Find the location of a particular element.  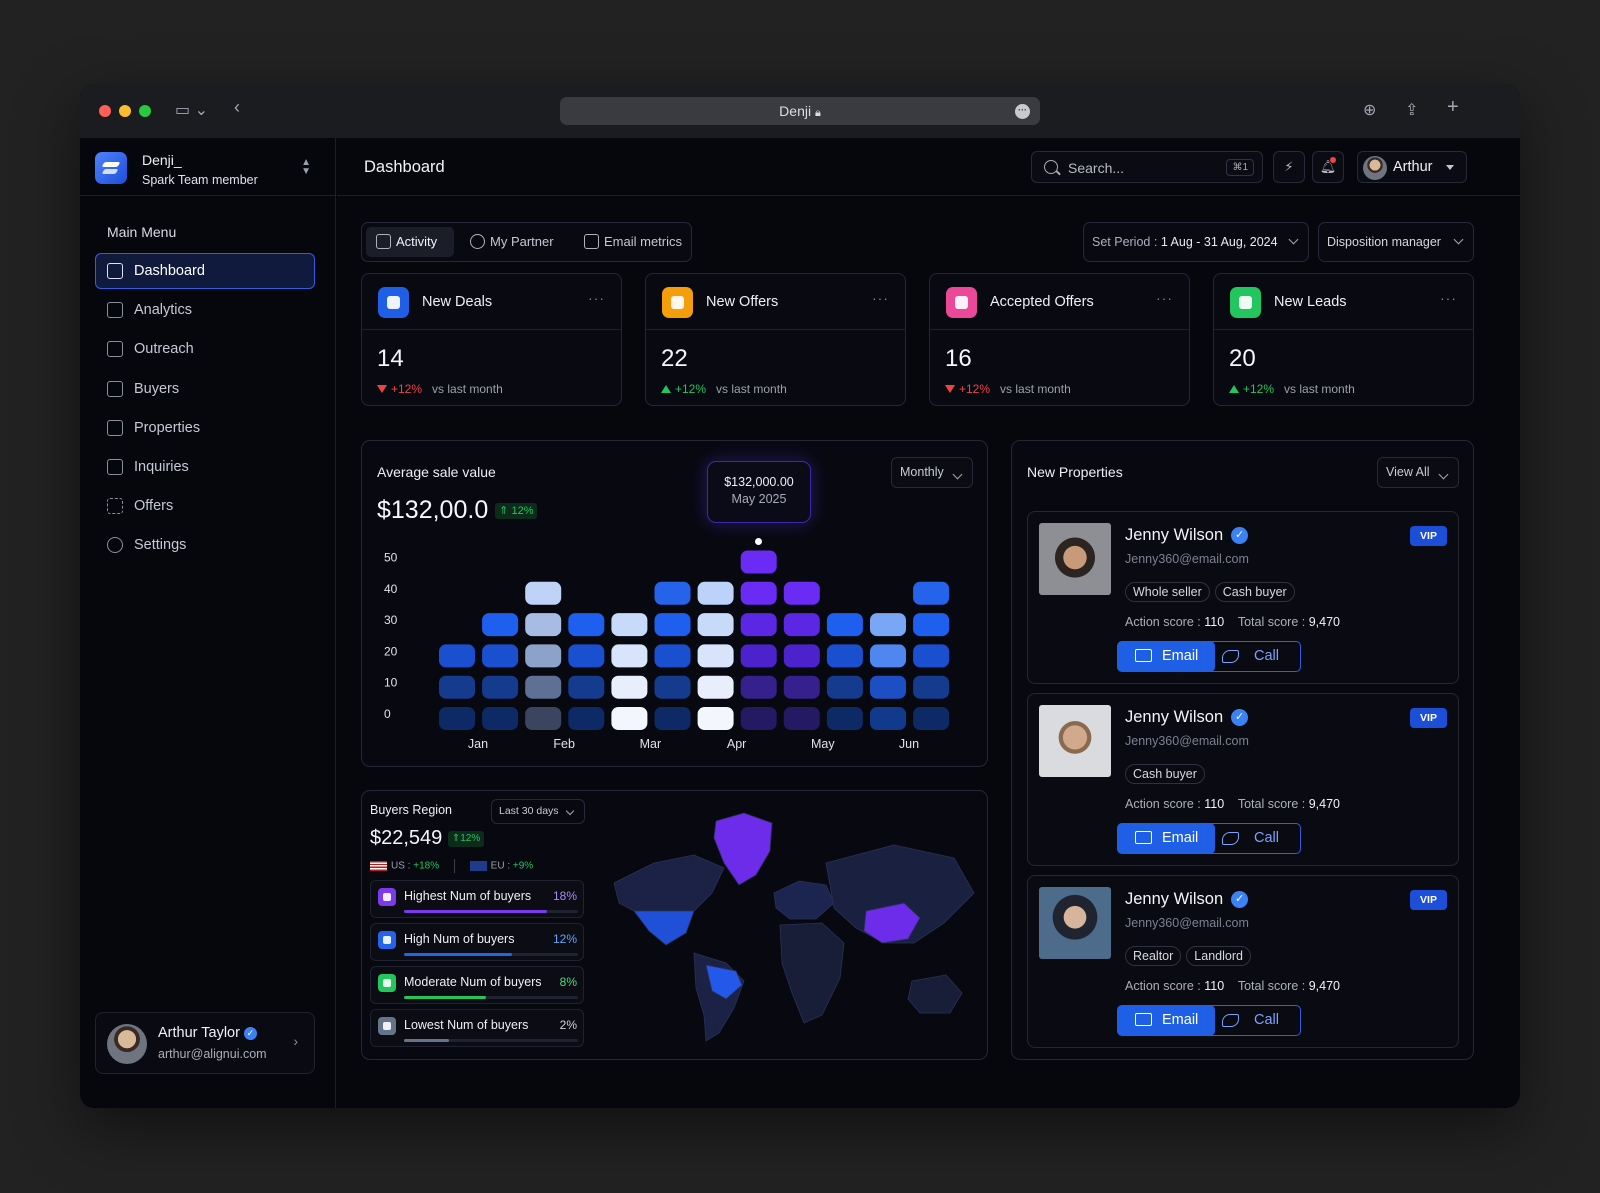

share-icon: ⇪ is located at coordinates (1412, 110).